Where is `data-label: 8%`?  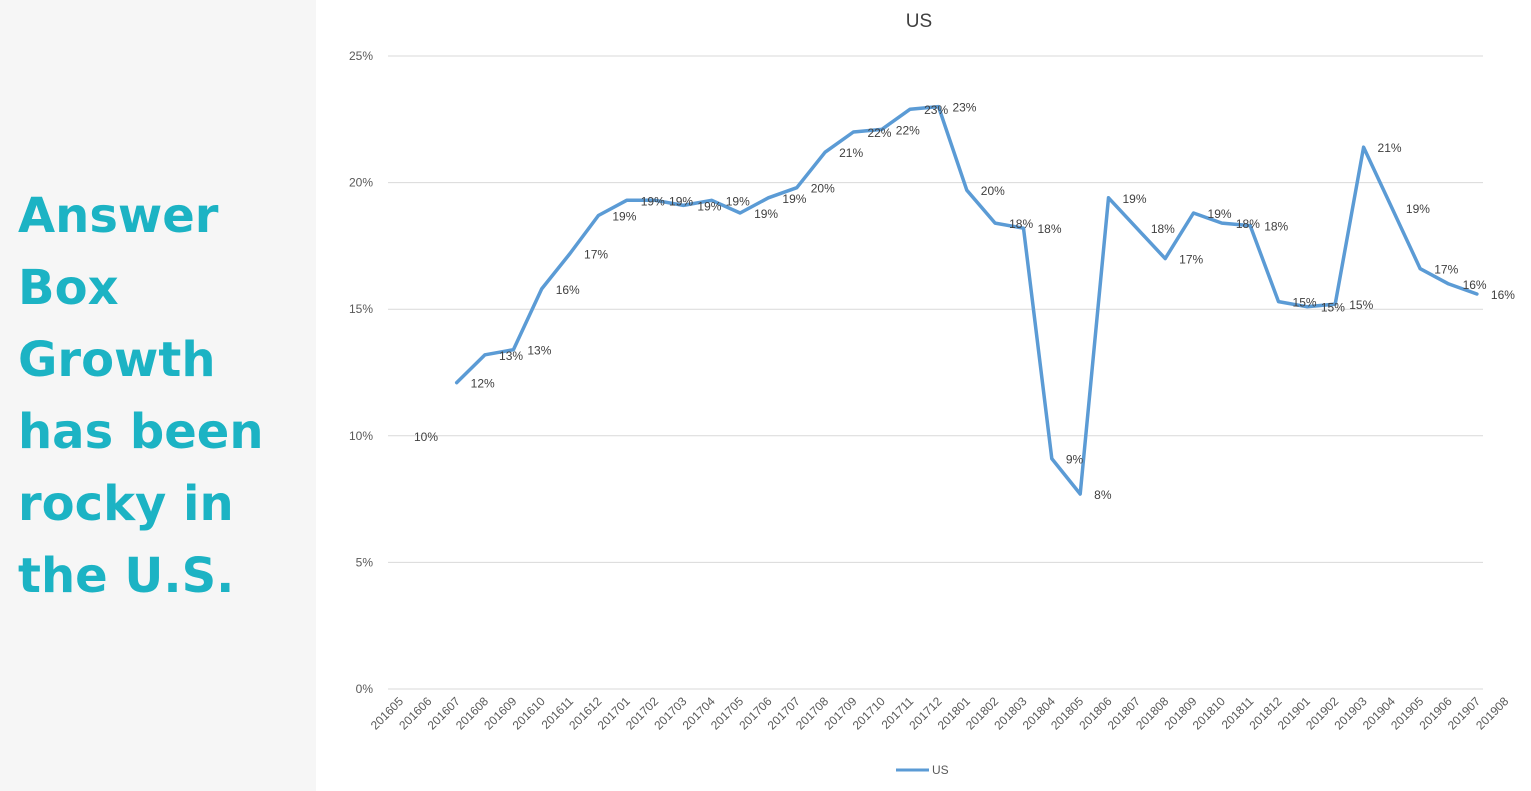 data-label: 8% is located at coordinates (1103, 495).